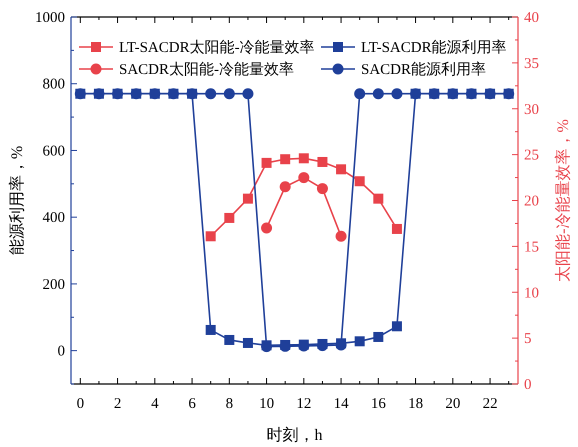 The image size is (578, 447). Describe the element at coordinates (53, 151) in the screenshot. I see `y-tick-label: 600` at that location.